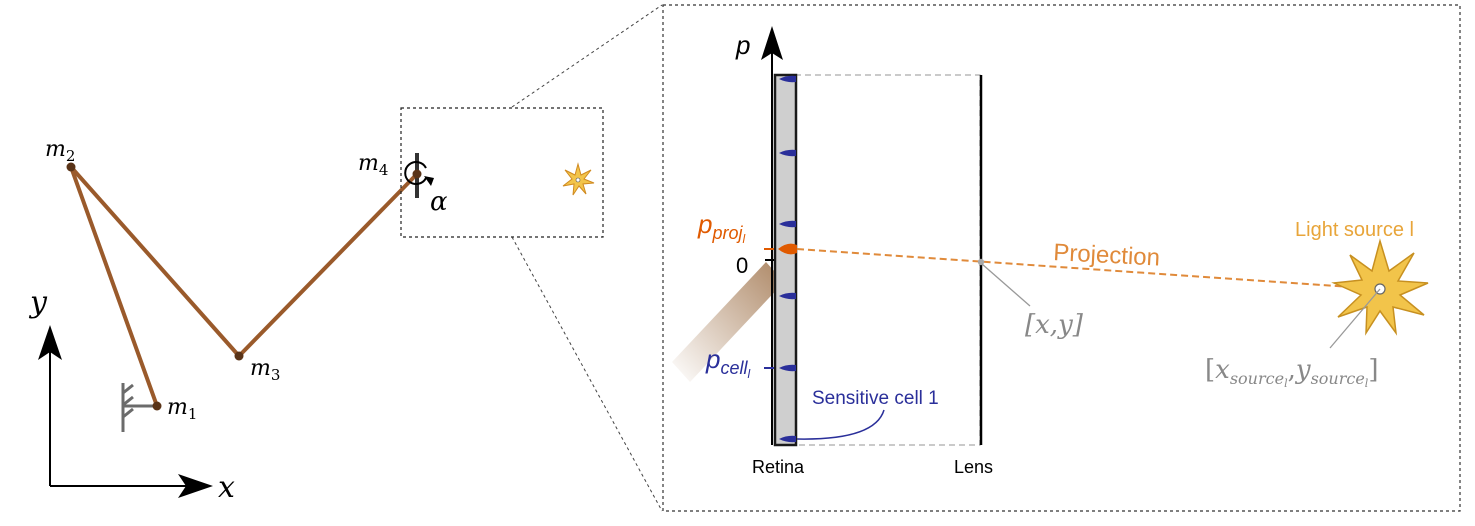  Describe the element at coordinates (157, 406) in the screenshot. I see `joint-m1` at that location.